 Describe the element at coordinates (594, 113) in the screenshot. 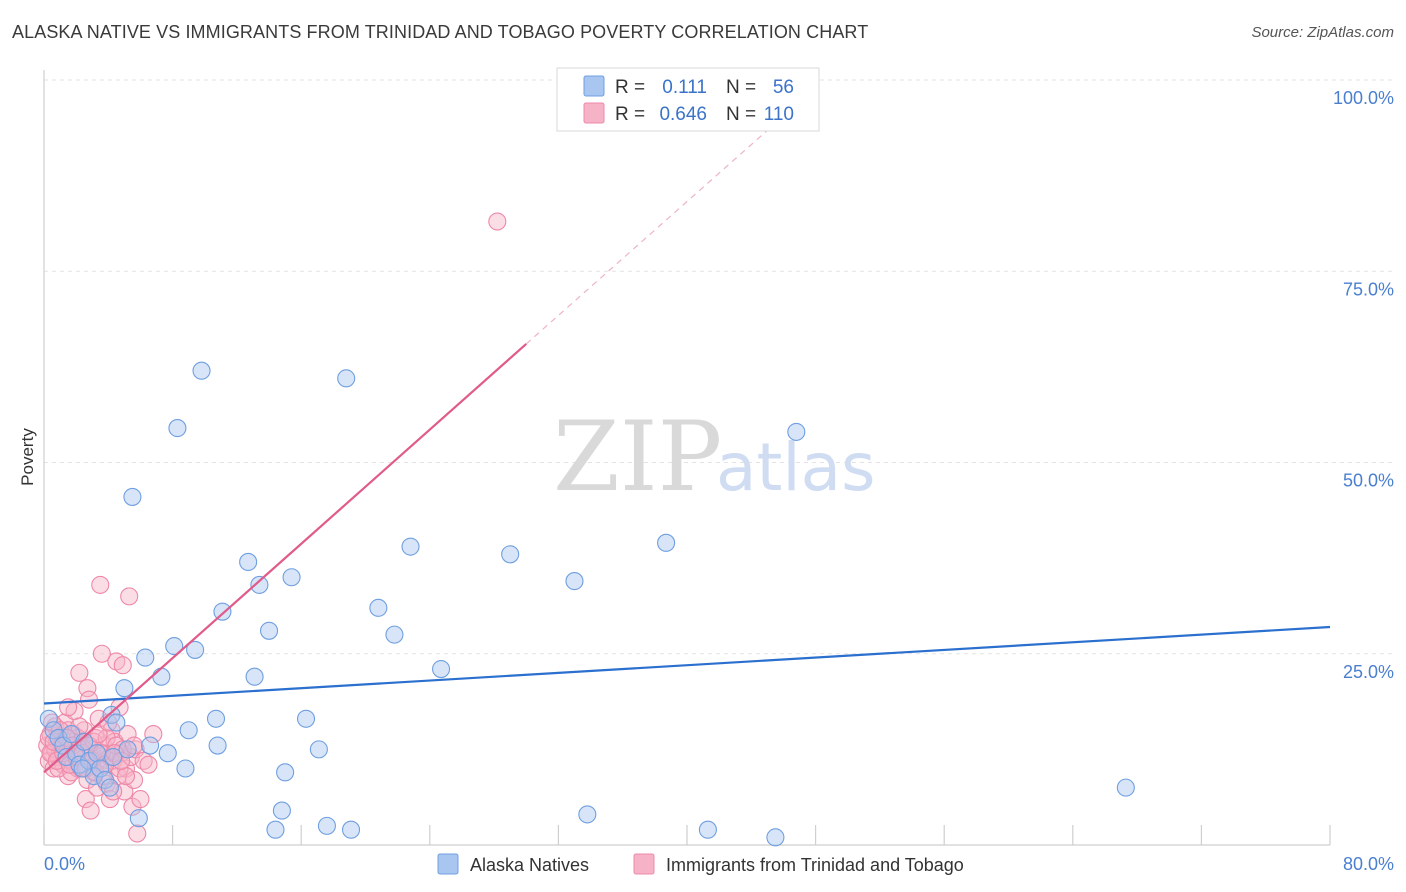

I see `legend-swatch-pink` at that location.